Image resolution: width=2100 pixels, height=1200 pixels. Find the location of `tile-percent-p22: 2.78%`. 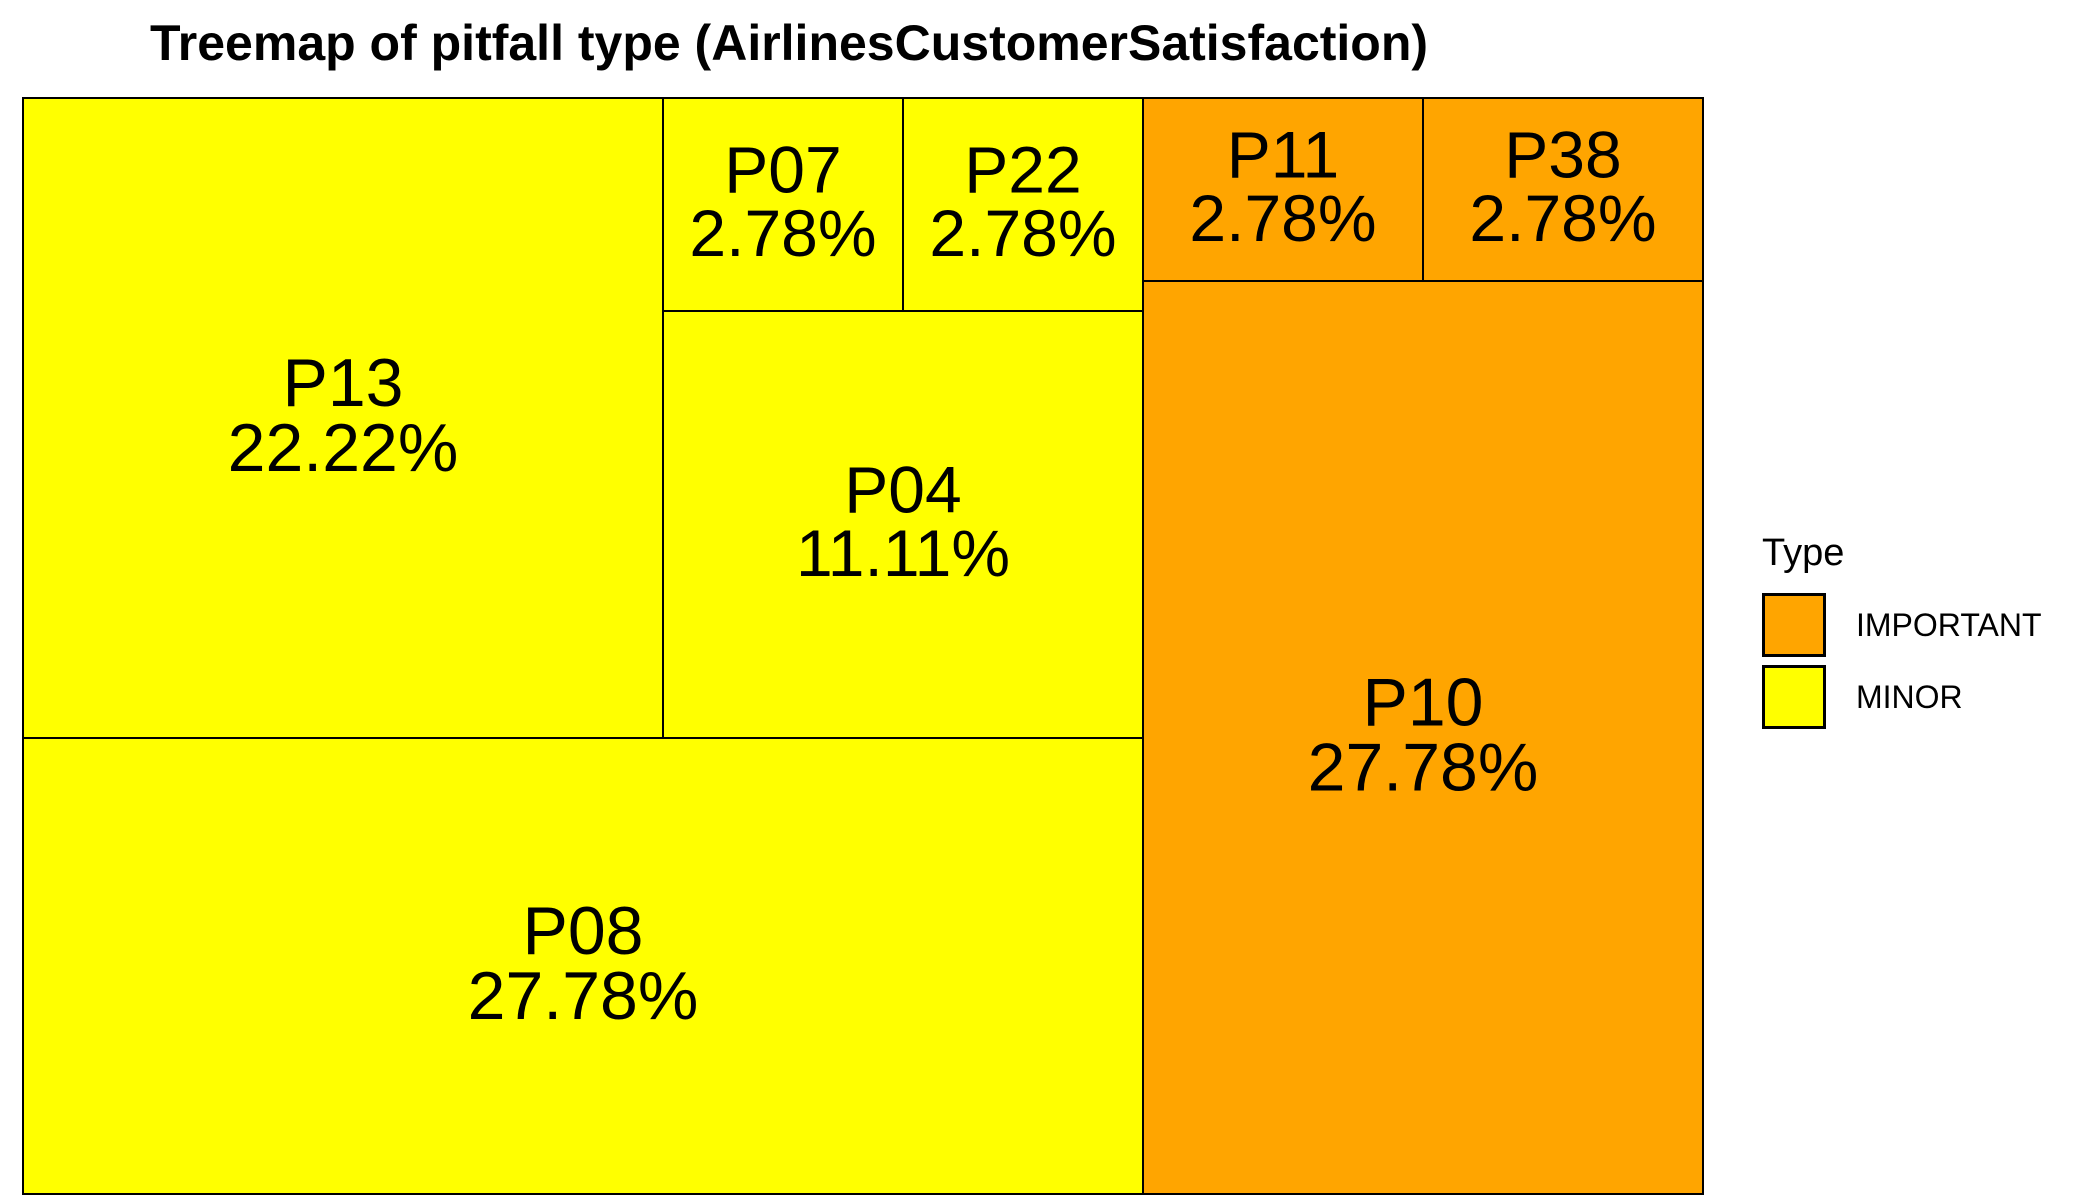

tile-percent-p22: 2.78% is located at coordinates (1022, 233).